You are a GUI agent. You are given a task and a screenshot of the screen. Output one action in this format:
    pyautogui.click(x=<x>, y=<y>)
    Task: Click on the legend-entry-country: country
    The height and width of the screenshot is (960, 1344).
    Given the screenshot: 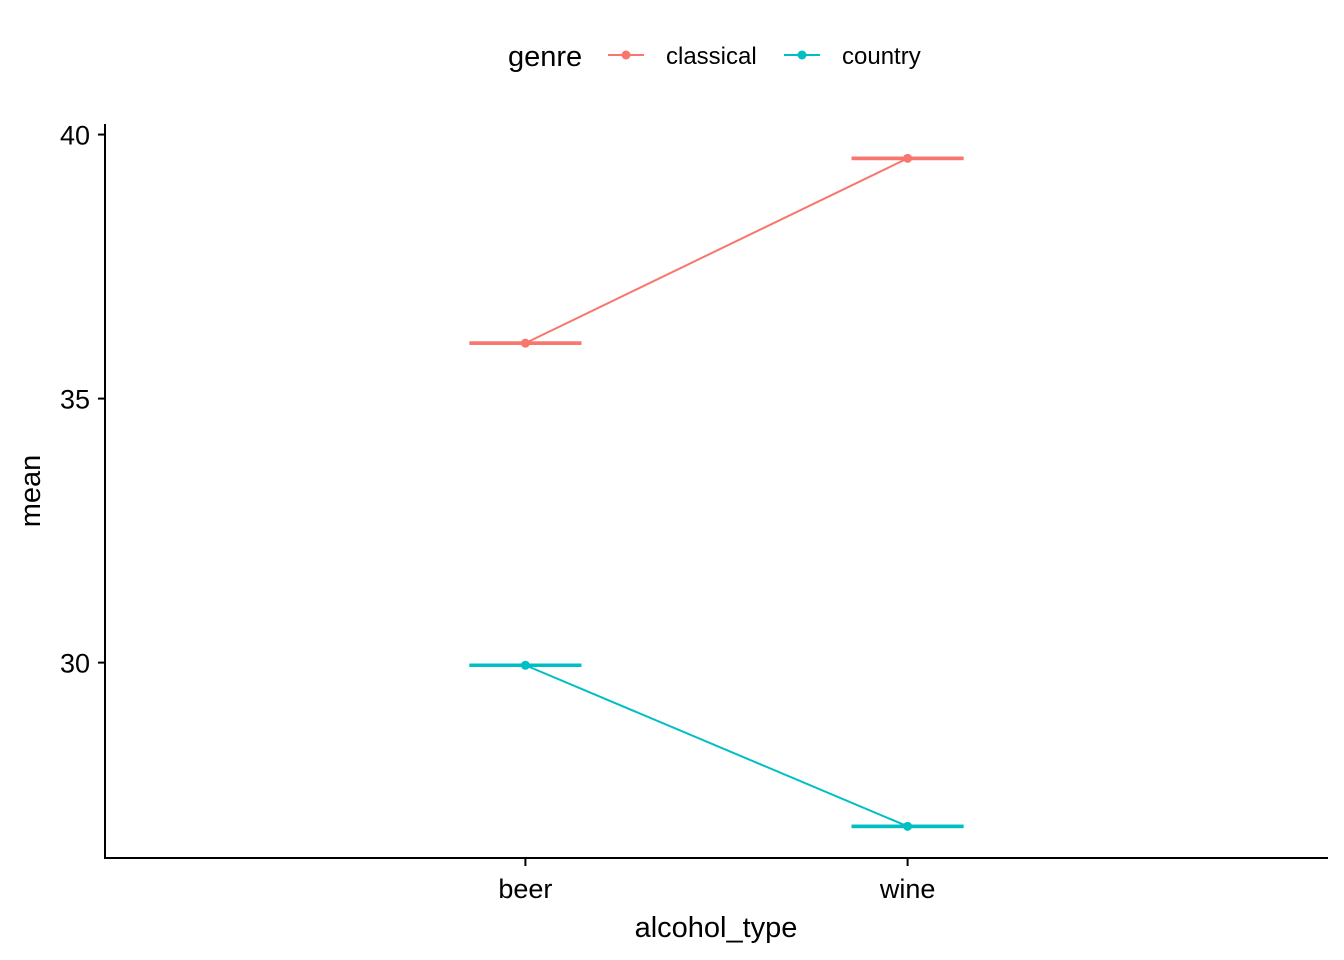 What is the action you would take?
    pyautogui.click(x=852, y=56)
    